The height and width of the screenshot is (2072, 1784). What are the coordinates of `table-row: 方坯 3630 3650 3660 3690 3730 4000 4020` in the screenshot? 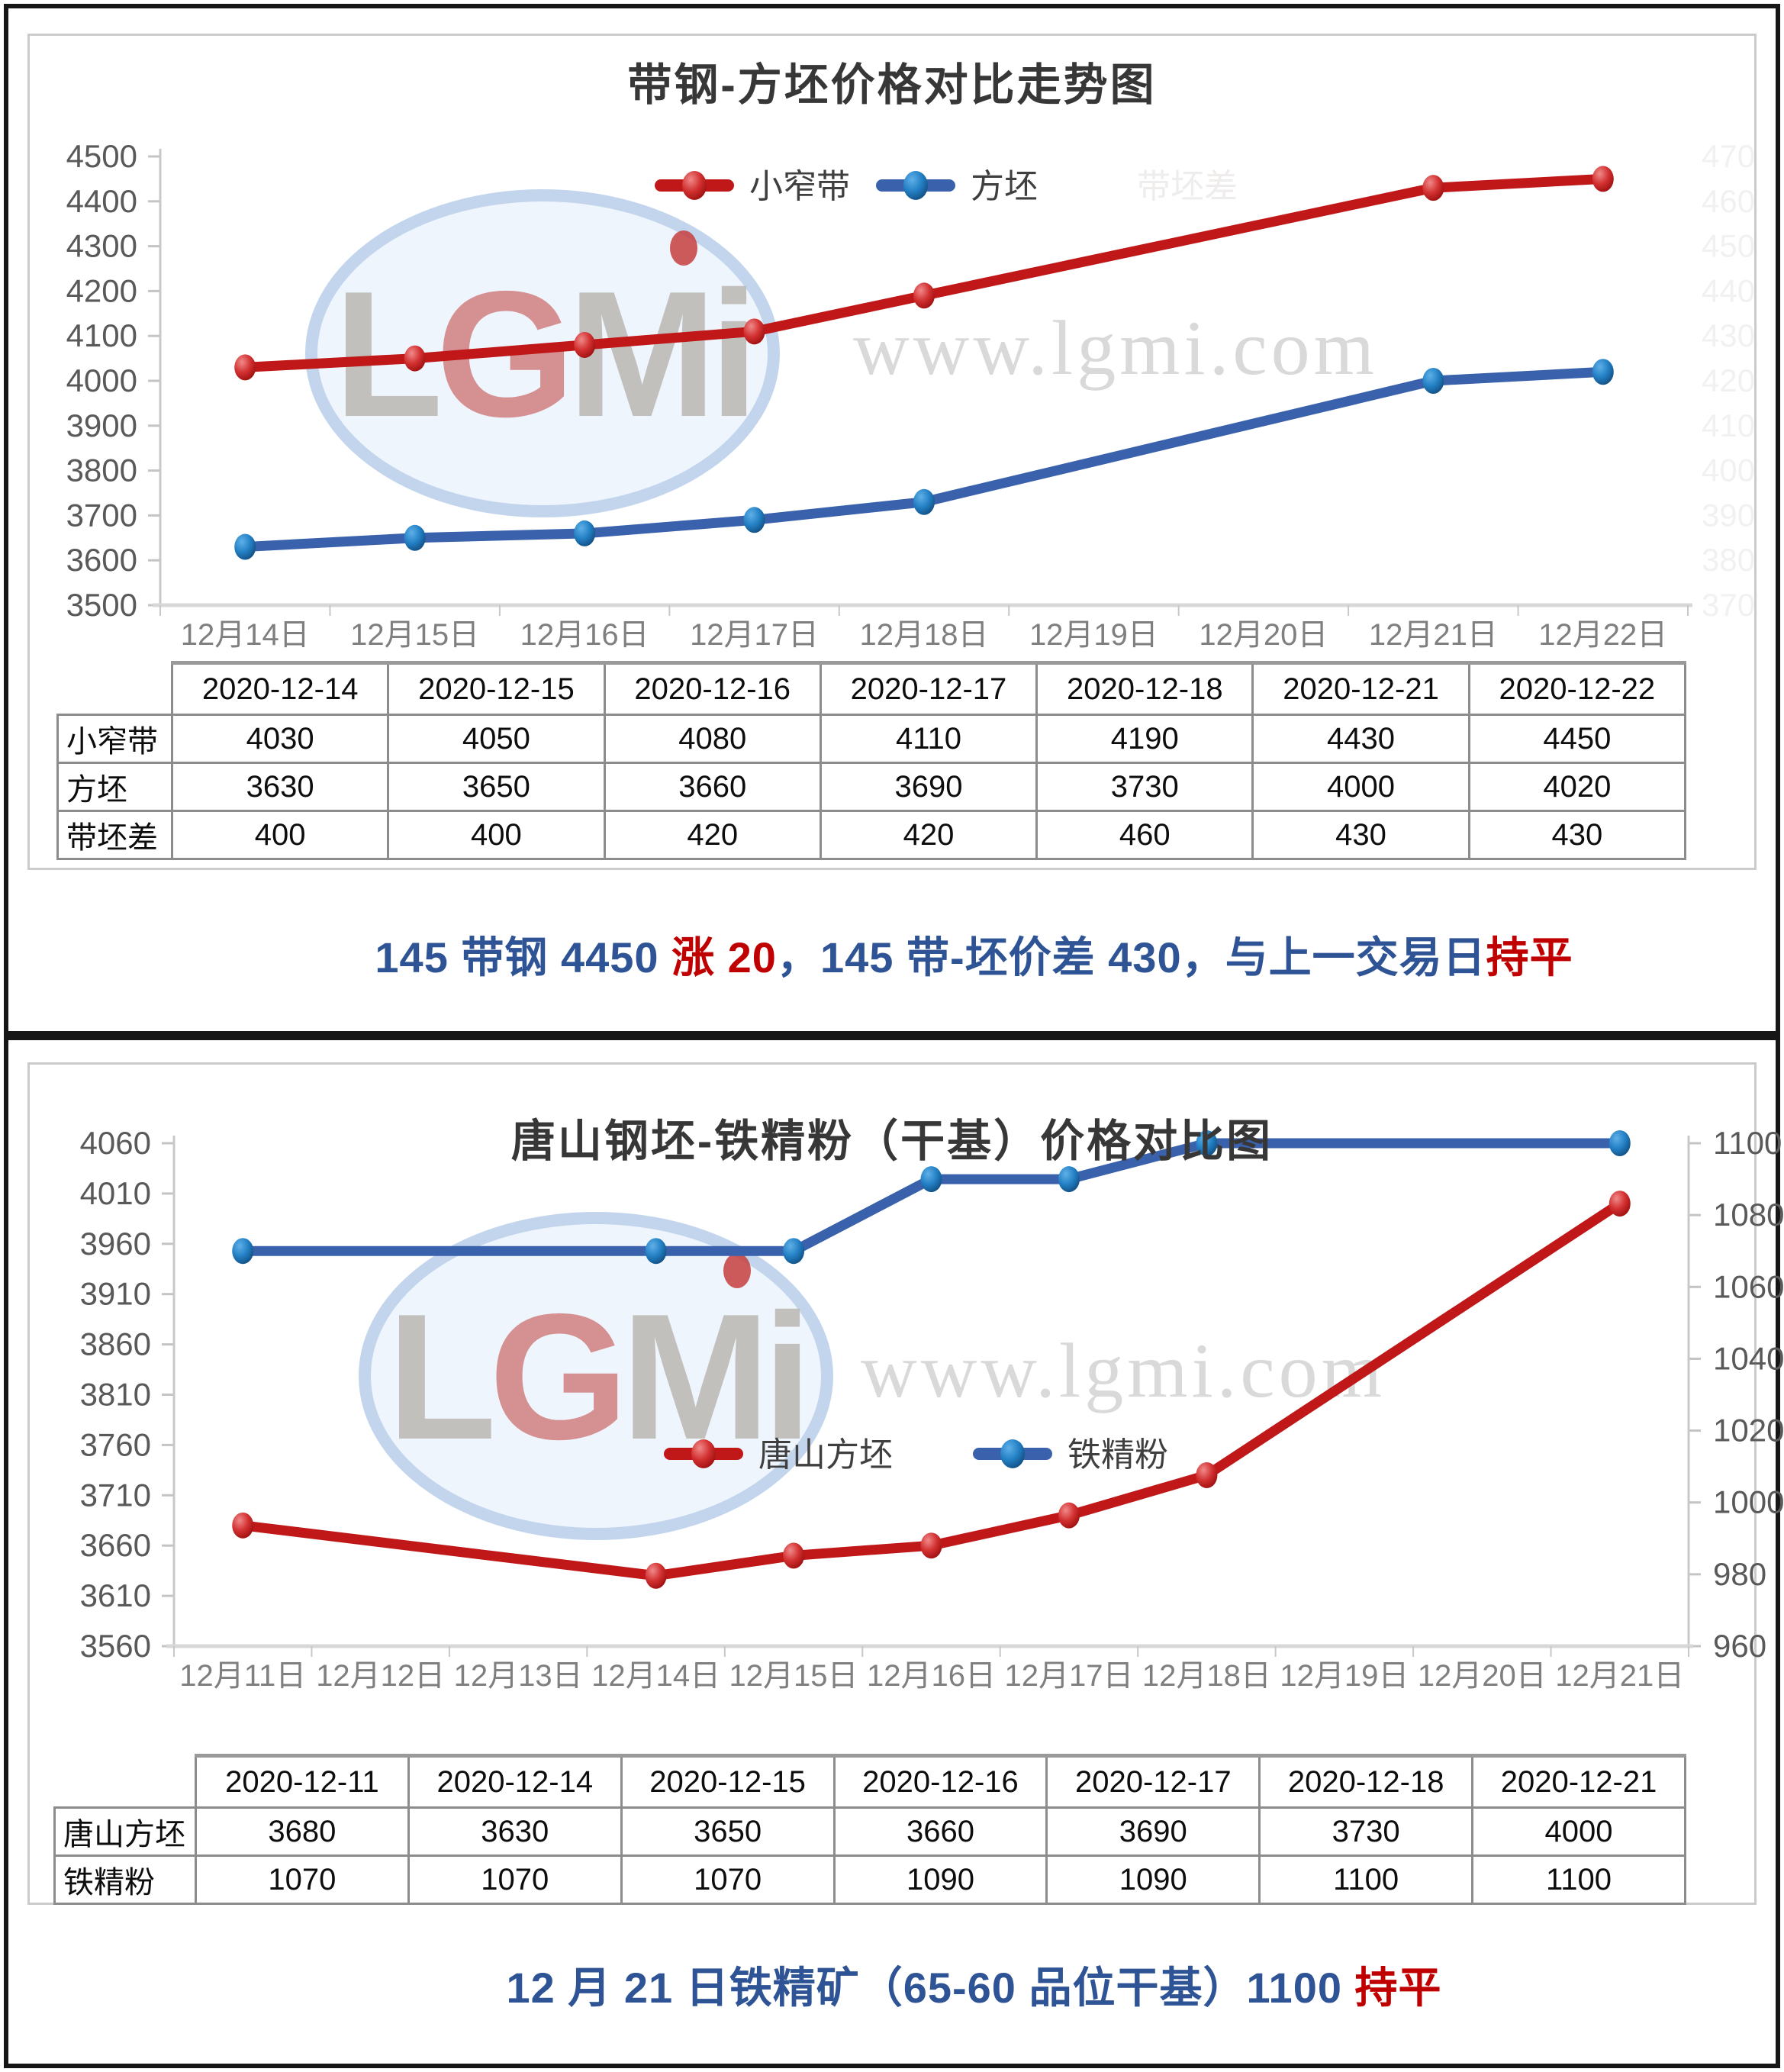 It's located at (872, 787).